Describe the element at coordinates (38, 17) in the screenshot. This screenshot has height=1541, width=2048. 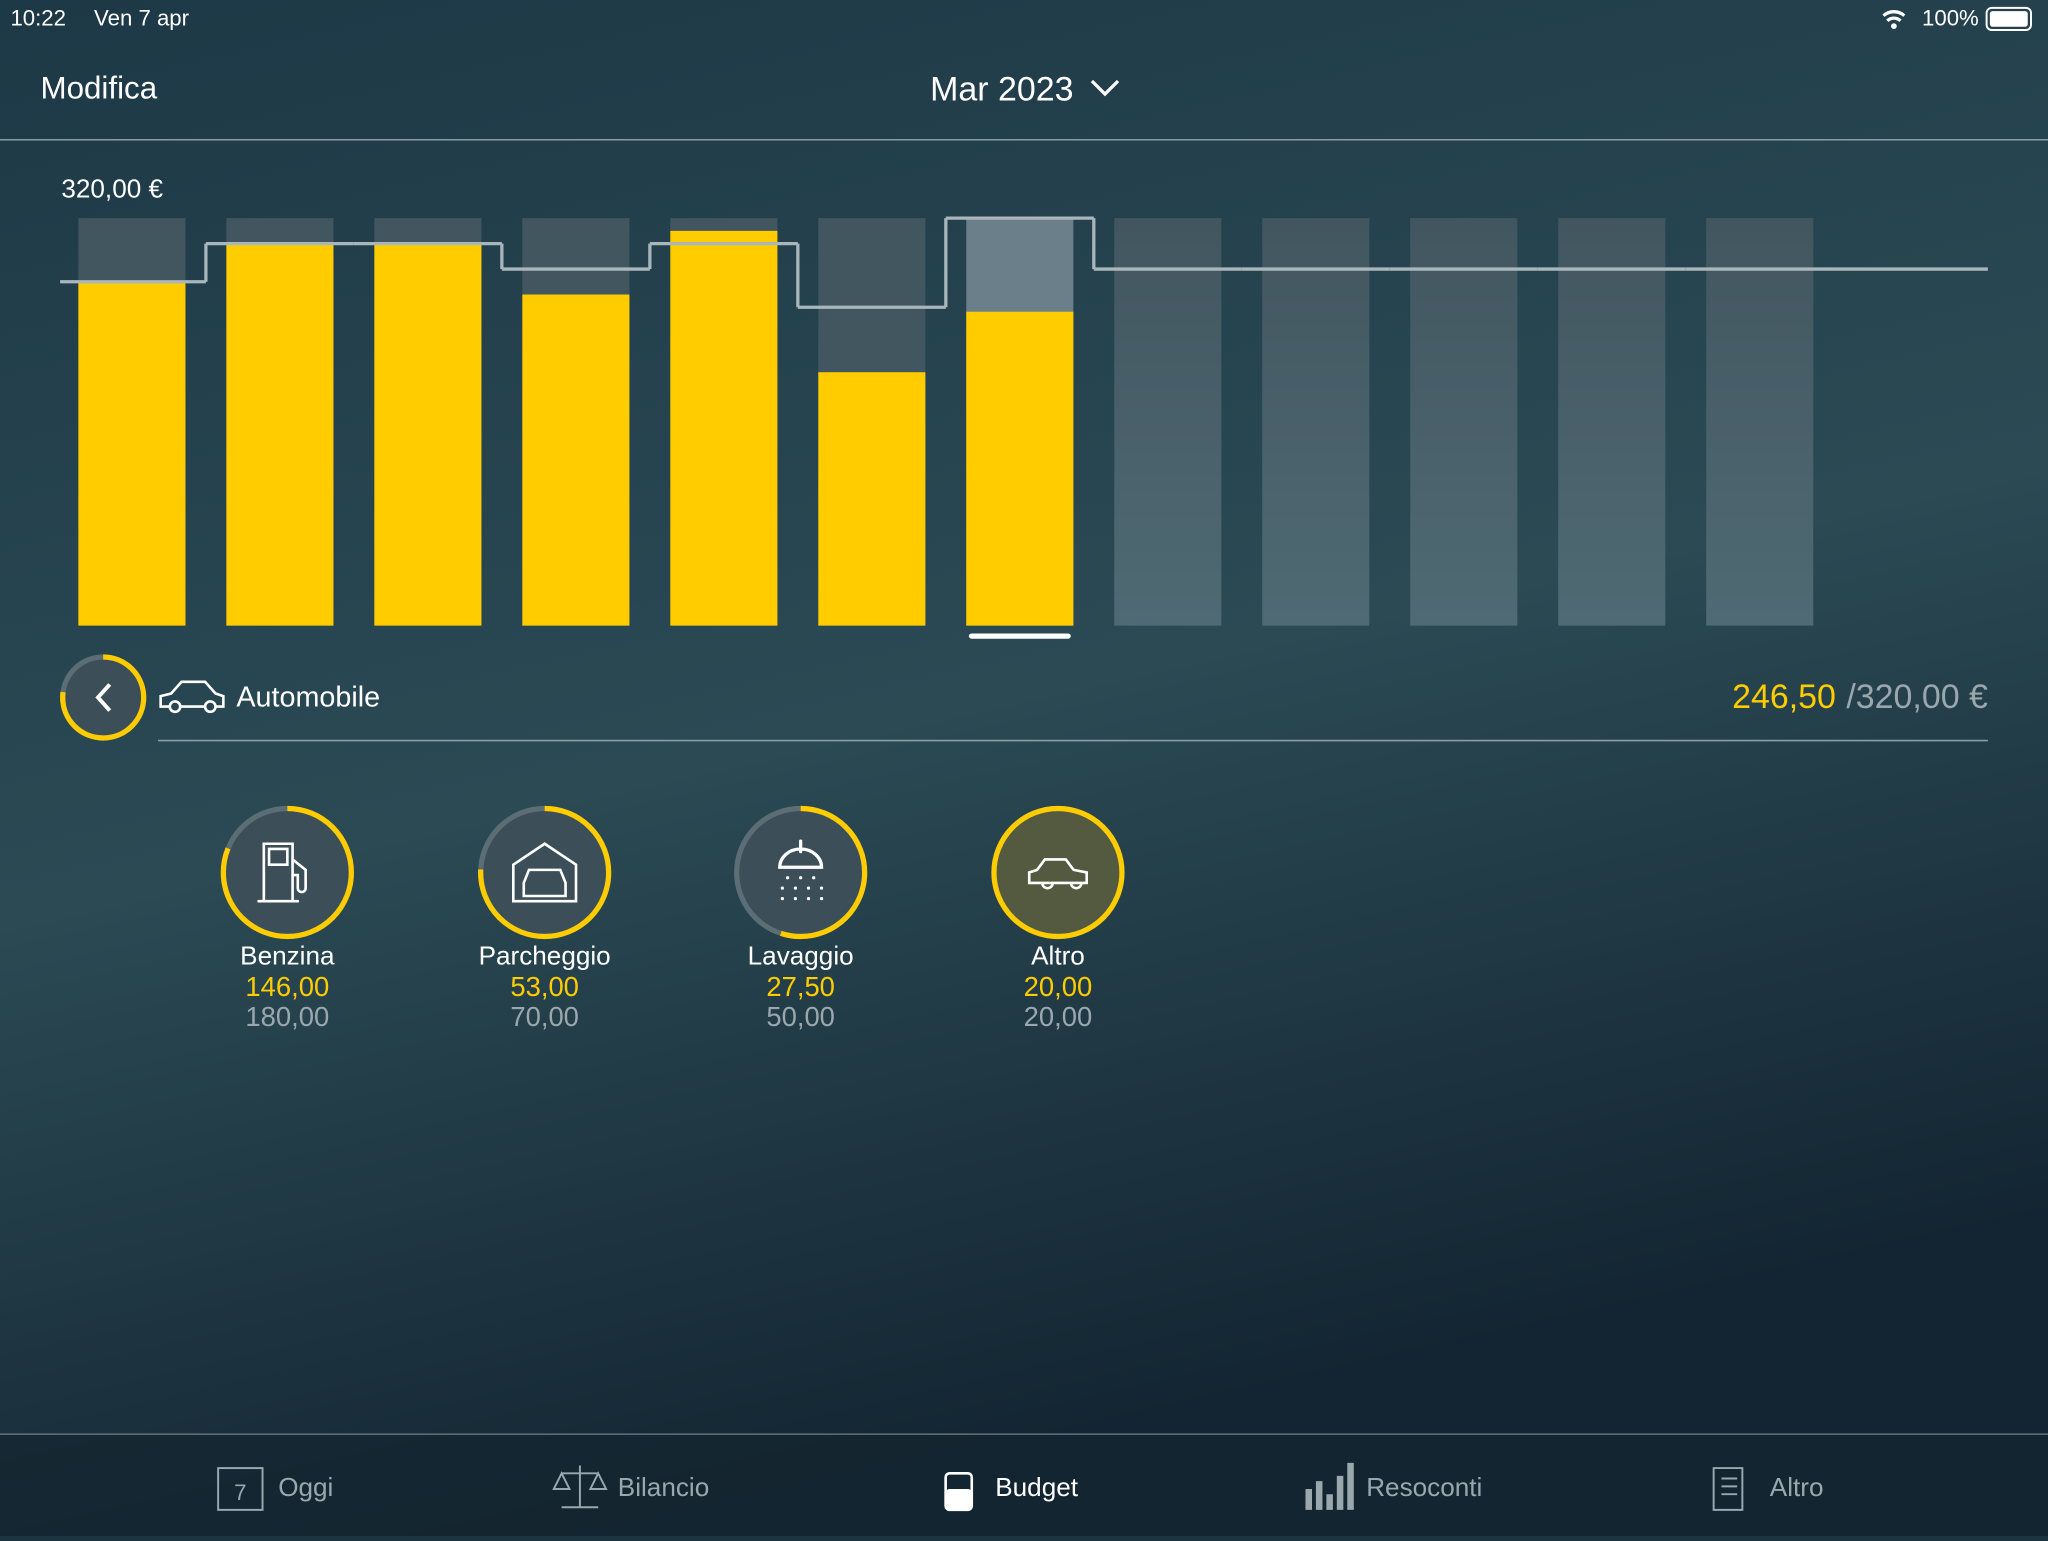
I see `status-time: 10:22` at that location.